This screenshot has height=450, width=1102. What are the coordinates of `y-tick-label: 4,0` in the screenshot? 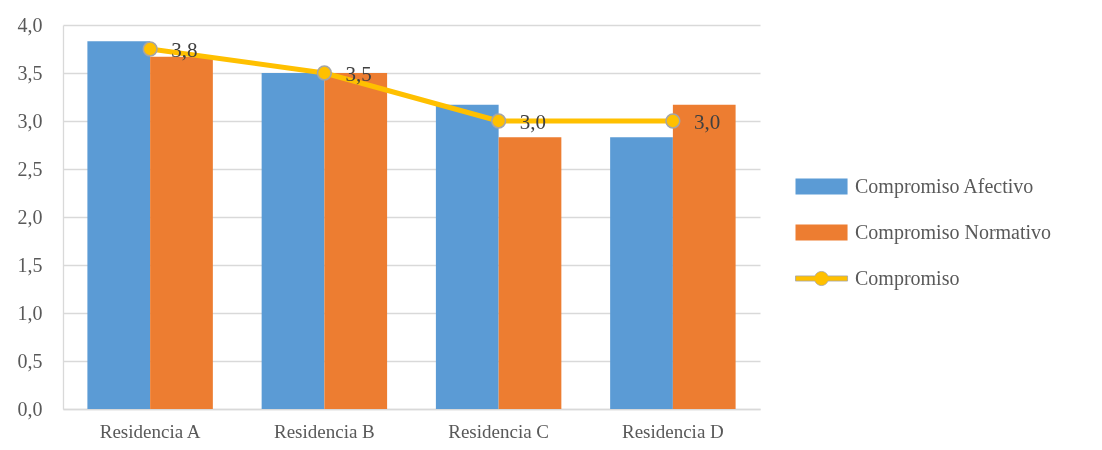 It's located at (30, 24).